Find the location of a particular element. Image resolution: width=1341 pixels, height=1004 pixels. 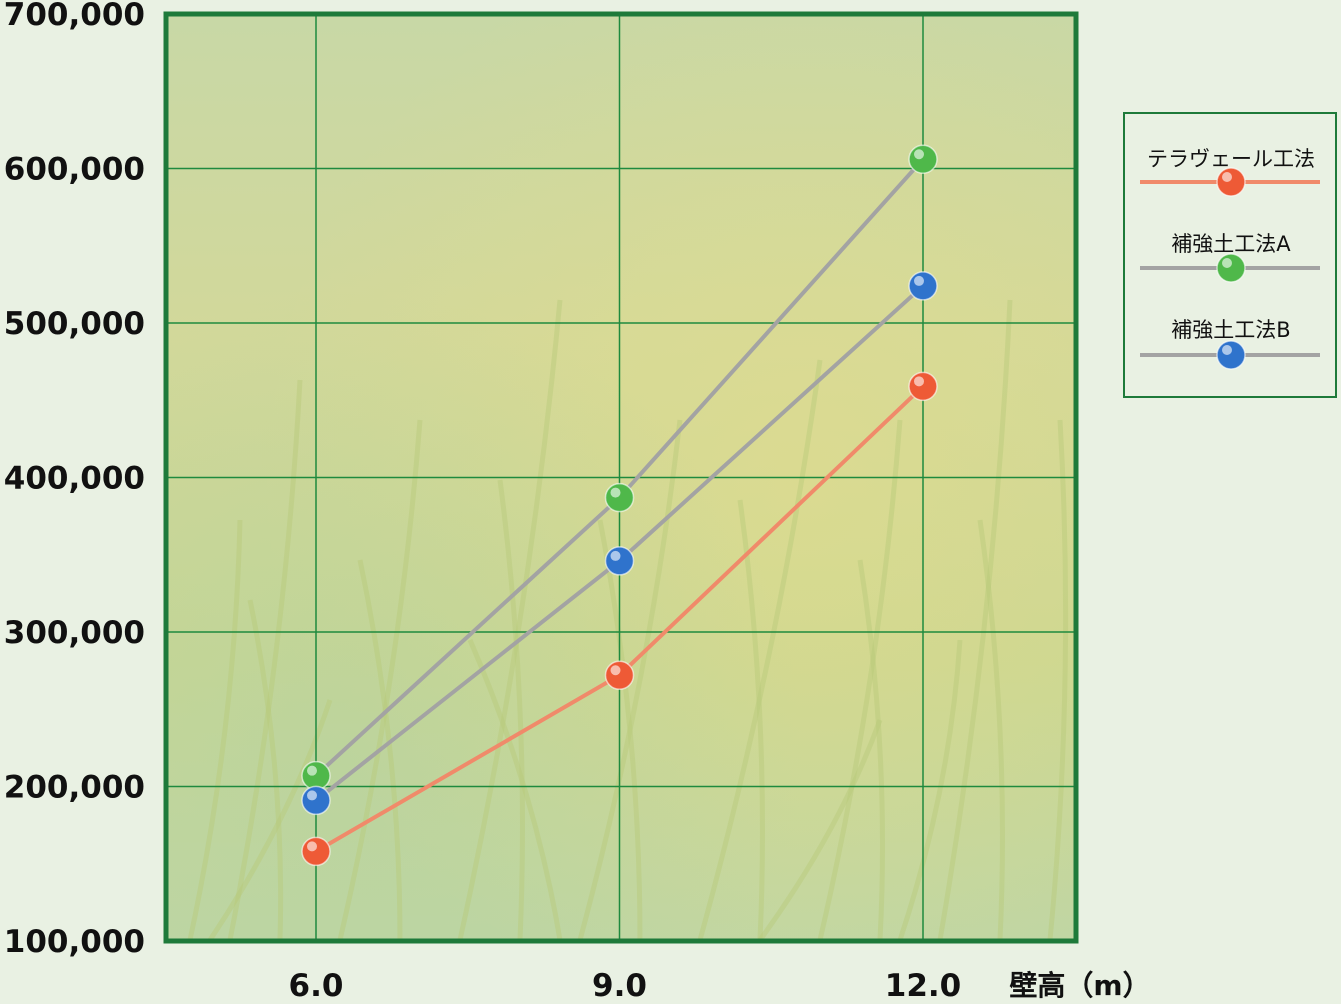

y-tick-label: 300,000 is located at coordinates (74, 633).